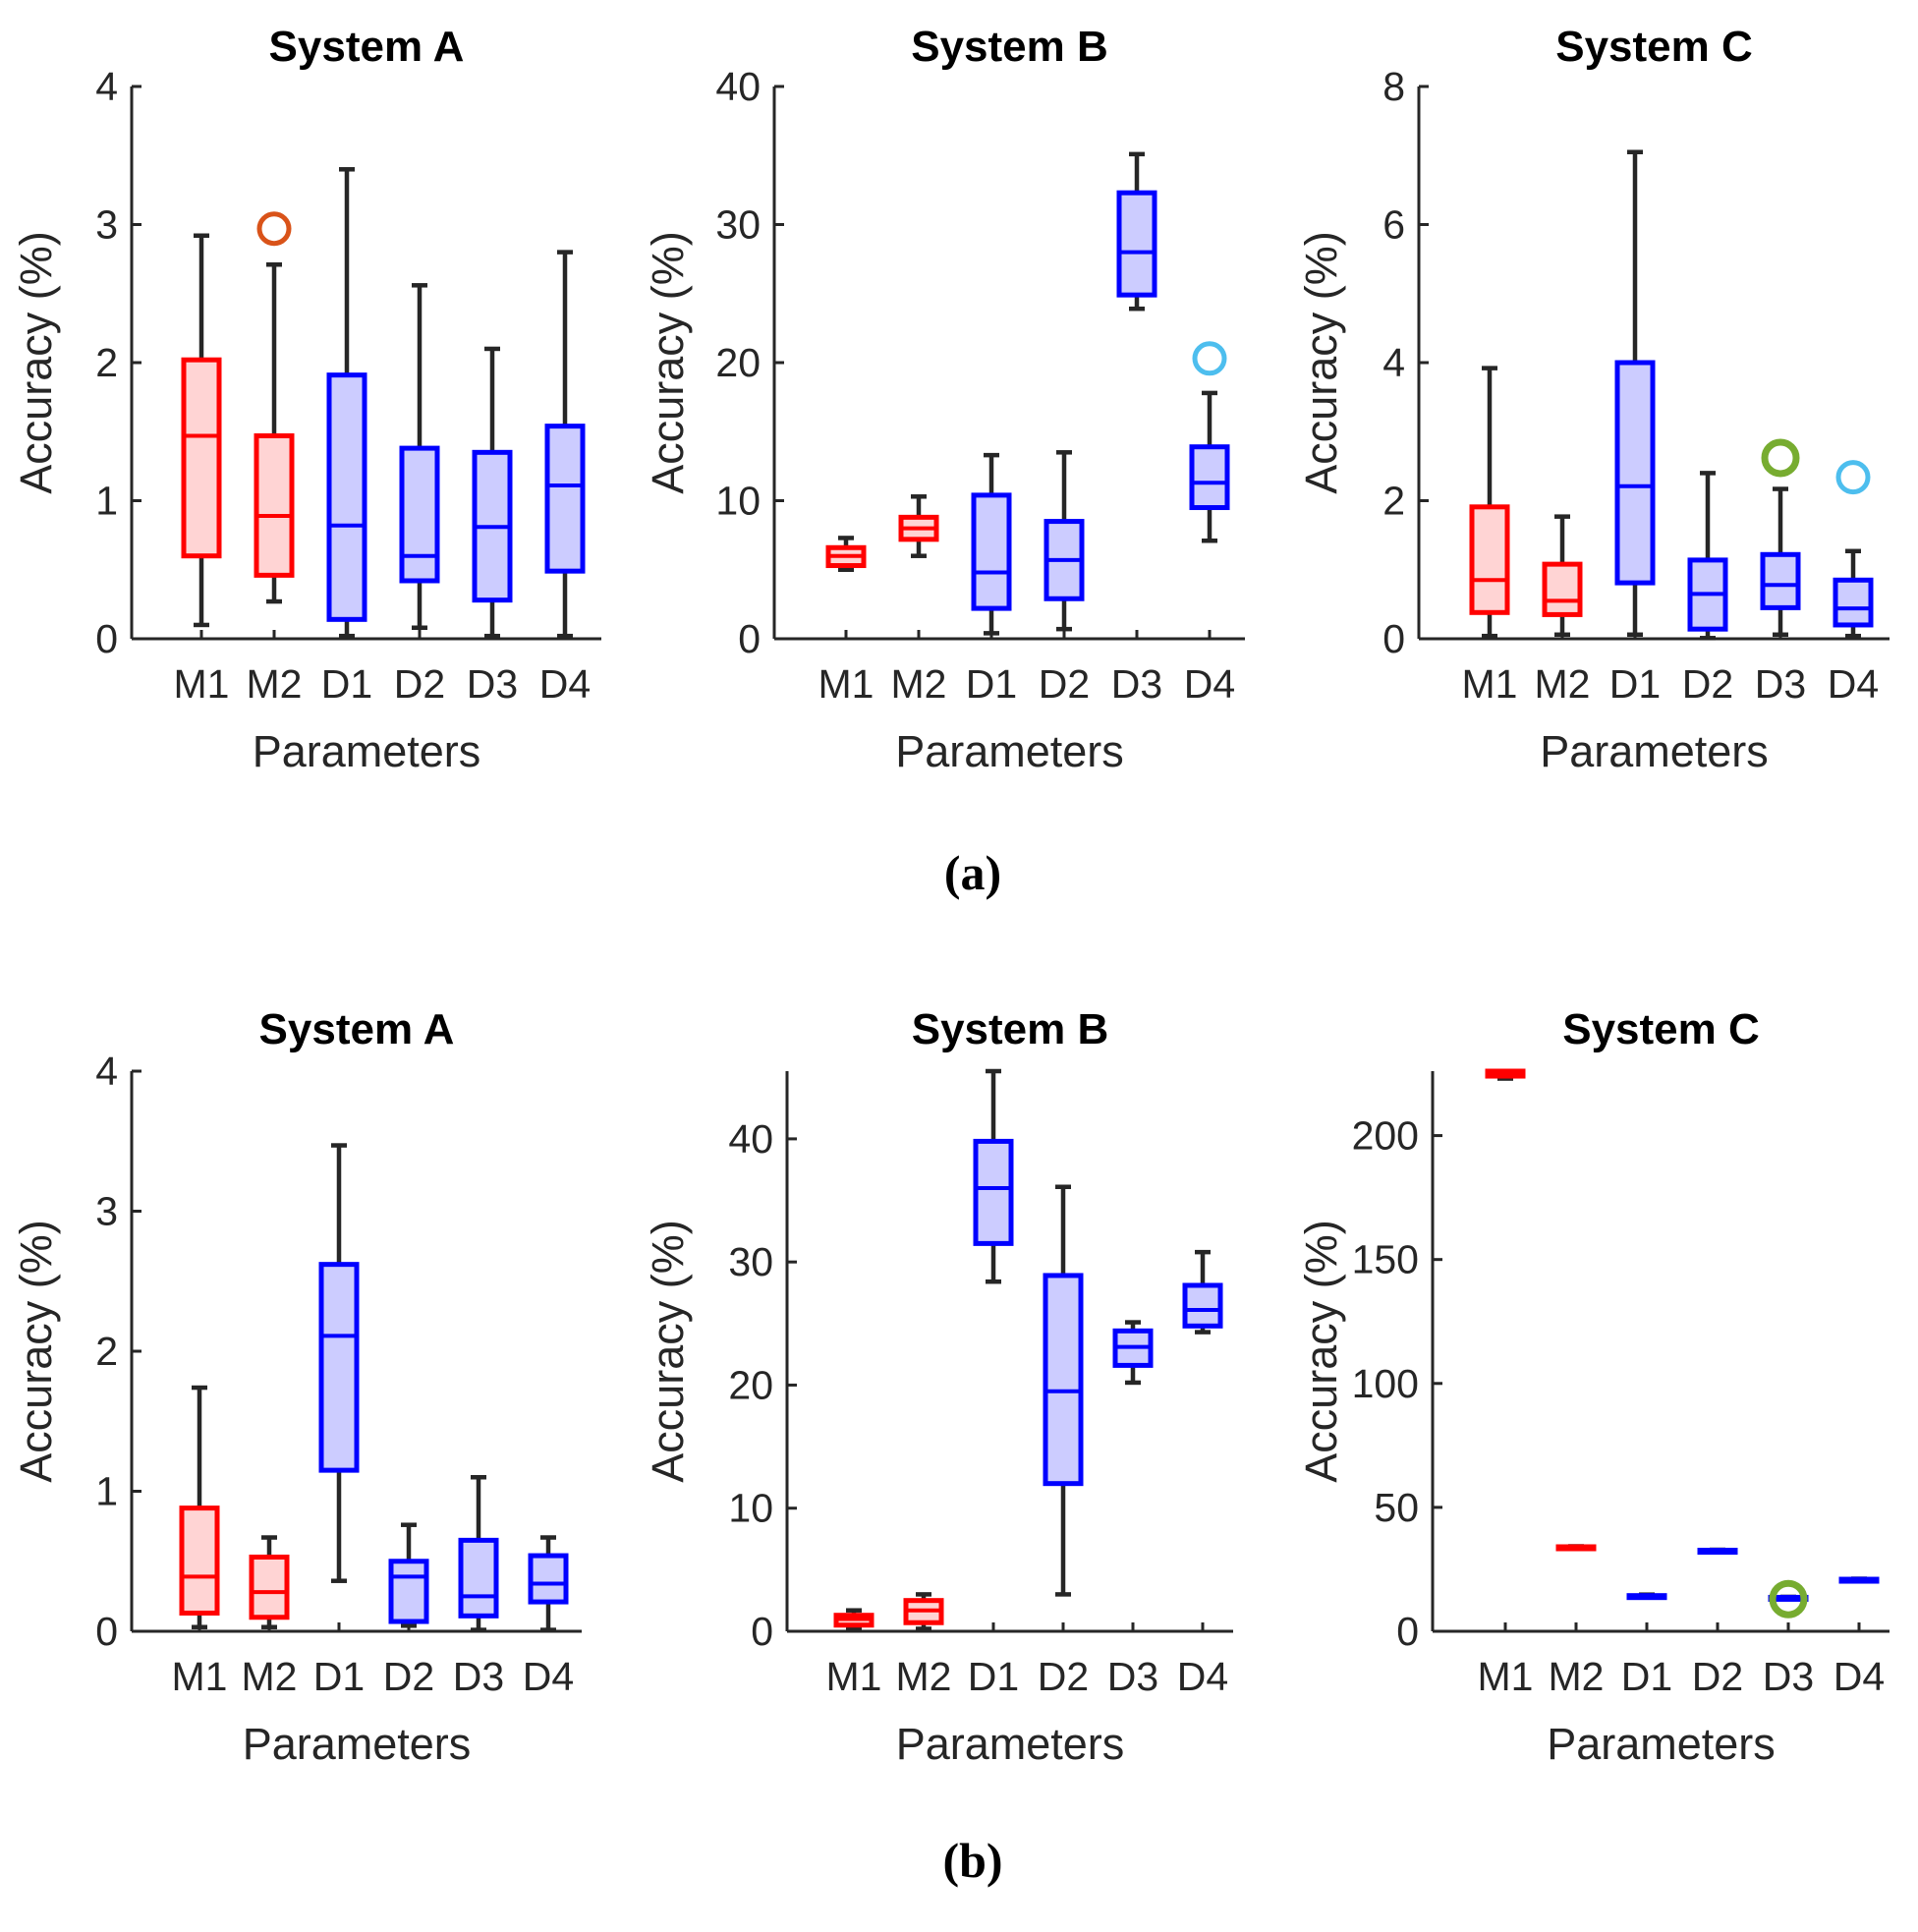  What do you see at coordinates (751, 1262) in the screenshot?
I see `y-tick-label: 30` at bounding box center [751, 1262].